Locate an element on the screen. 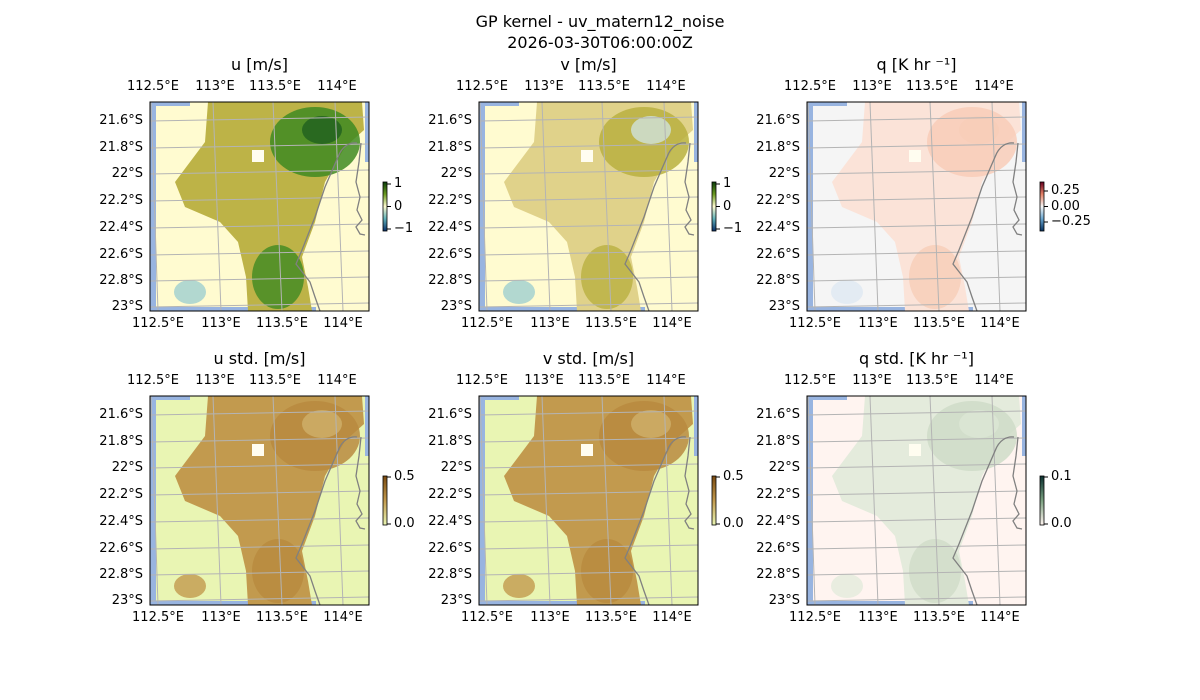  coastline is located at coordinates (326, 521).